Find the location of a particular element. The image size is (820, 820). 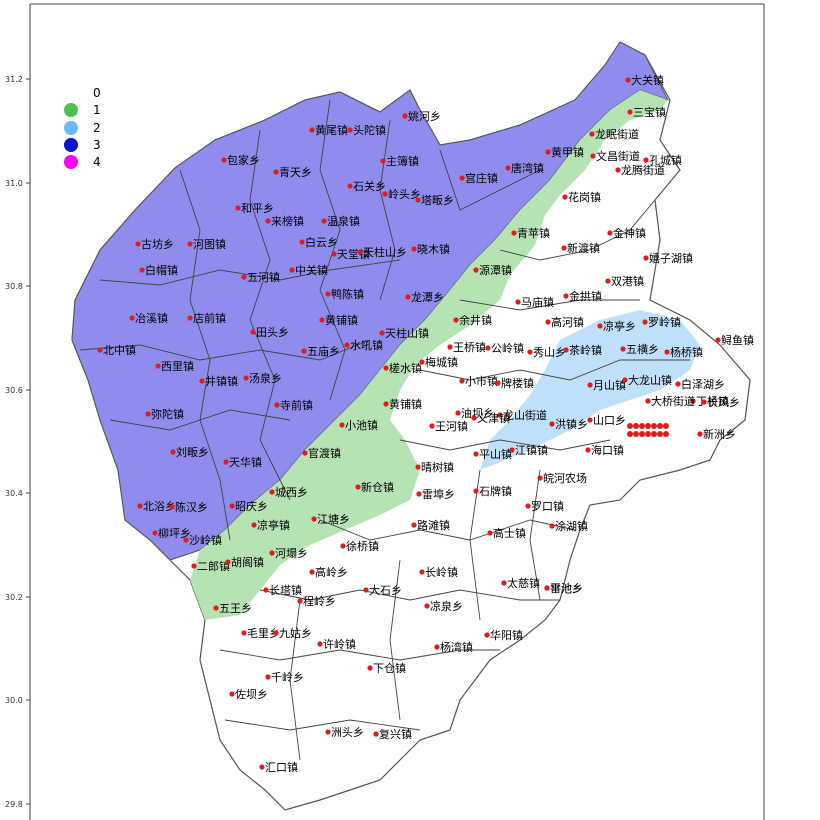

place-label: 古坊乡 is located at coordinates (157, 244).